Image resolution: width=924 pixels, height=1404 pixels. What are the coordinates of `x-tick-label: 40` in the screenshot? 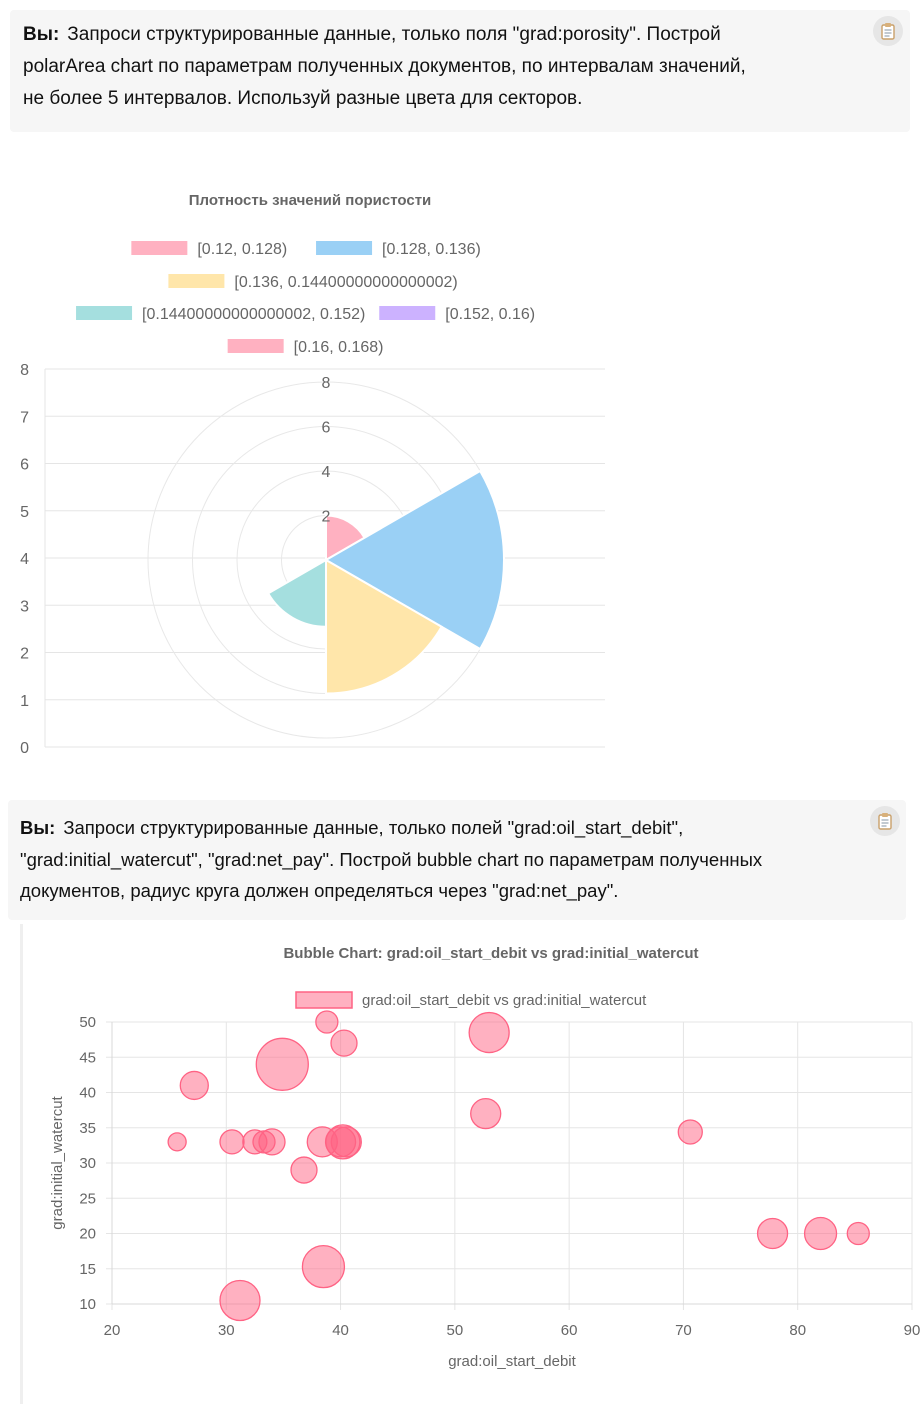 It's located at (340, 1330).